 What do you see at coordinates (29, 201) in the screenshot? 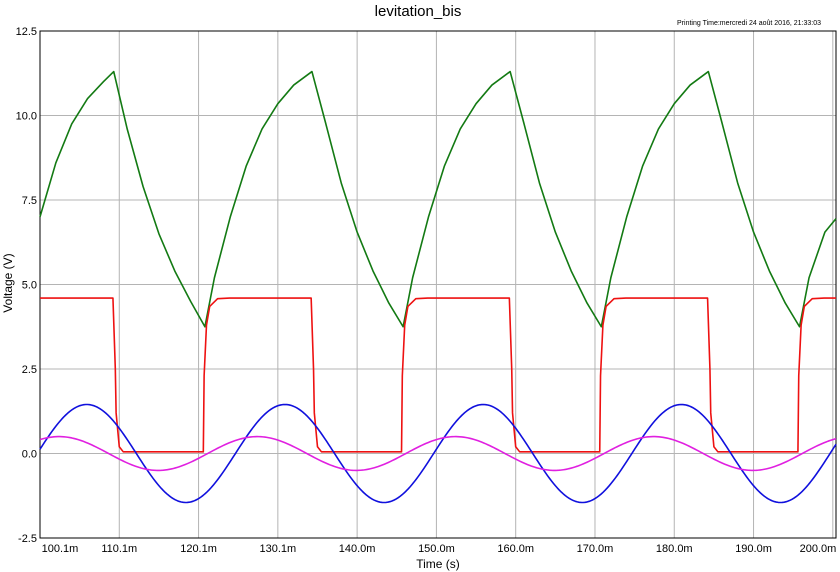
I see `y-tick-label: 7.5` at bounding box center [29, 201].